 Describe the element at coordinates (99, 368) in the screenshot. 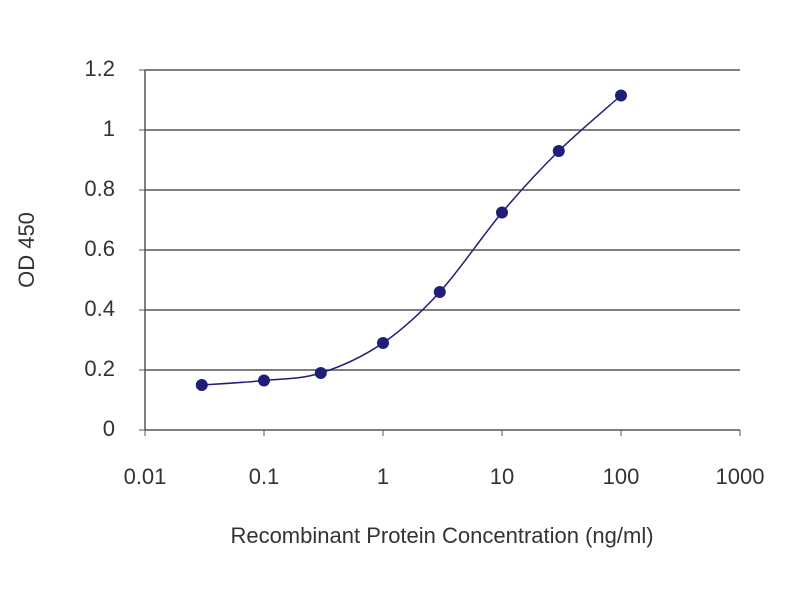

I see `y-tick-label: 0.2` at that location.